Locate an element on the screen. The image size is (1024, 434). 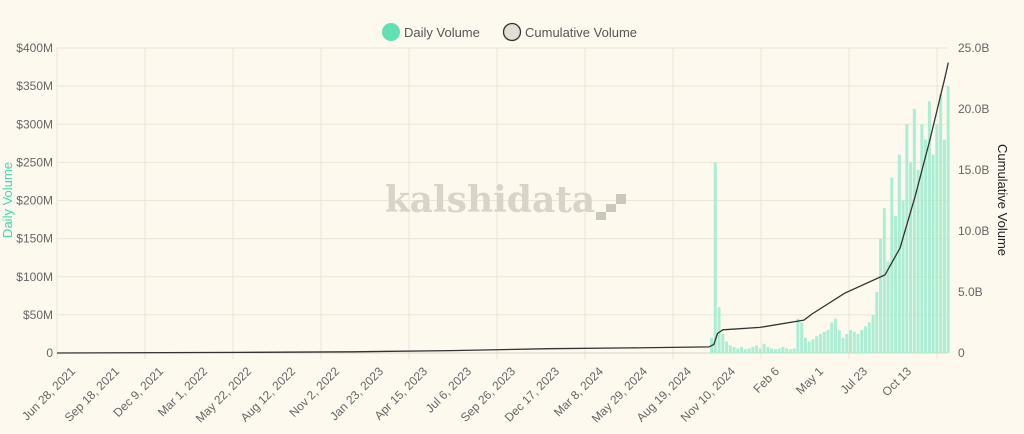
x-tick-label: May 1 is located at coordinates (809, 380).